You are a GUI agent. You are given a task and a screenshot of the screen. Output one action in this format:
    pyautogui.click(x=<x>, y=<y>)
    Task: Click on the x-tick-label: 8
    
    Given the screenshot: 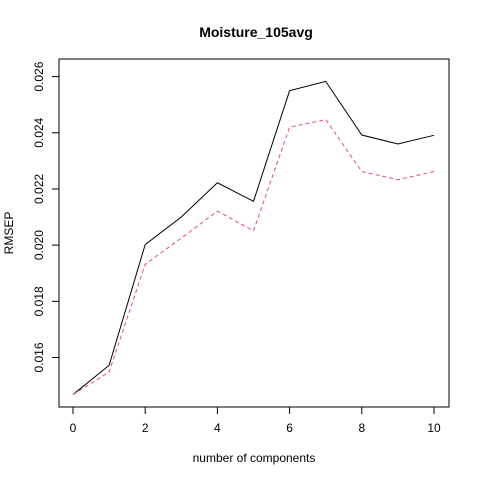 What is the action you would take?
    pyautogui.click(x=361, y=428)
    